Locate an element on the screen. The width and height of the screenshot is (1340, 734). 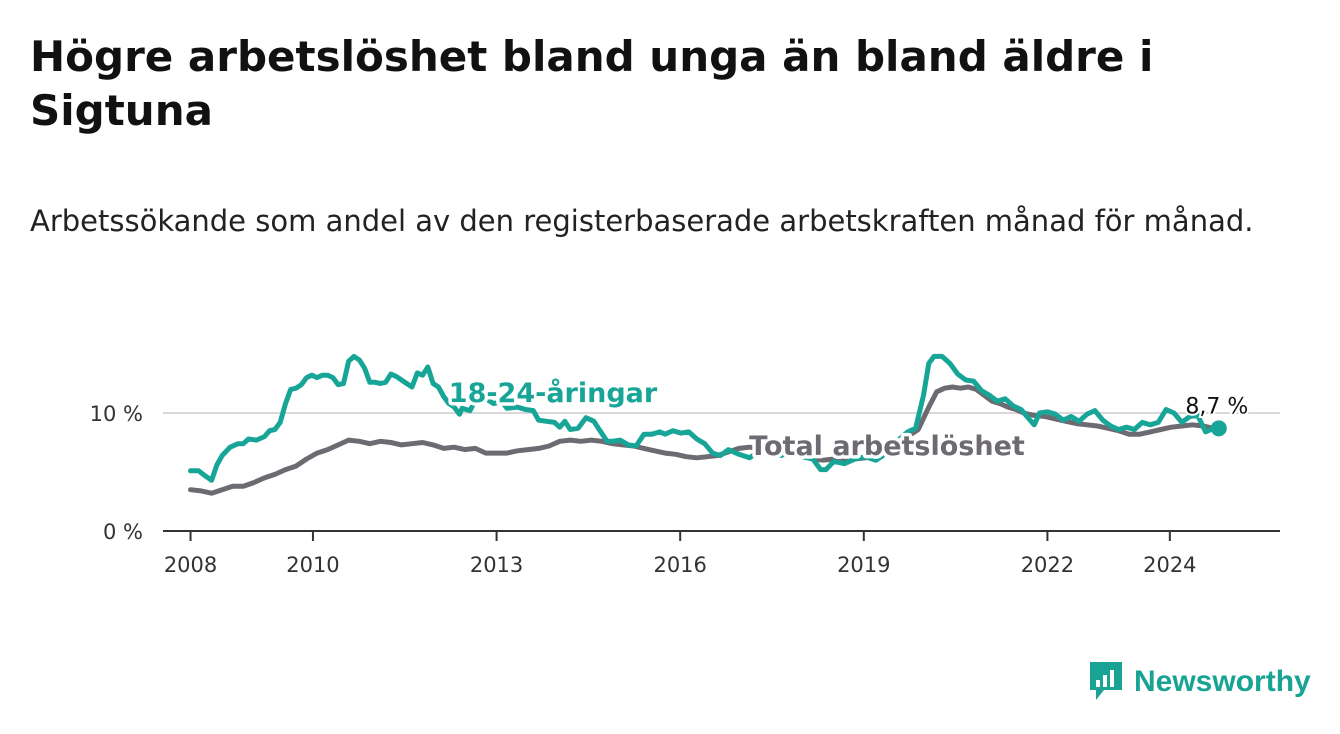
brand-logo: Newsworthy is located at coordinates (1199, 682).